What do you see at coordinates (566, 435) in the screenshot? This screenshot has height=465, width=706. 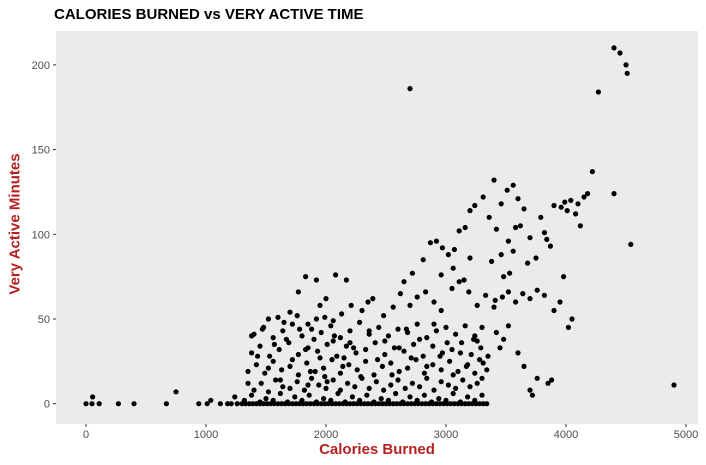 I see `x-tick-label: 4000` at bounding box center [566, 435].